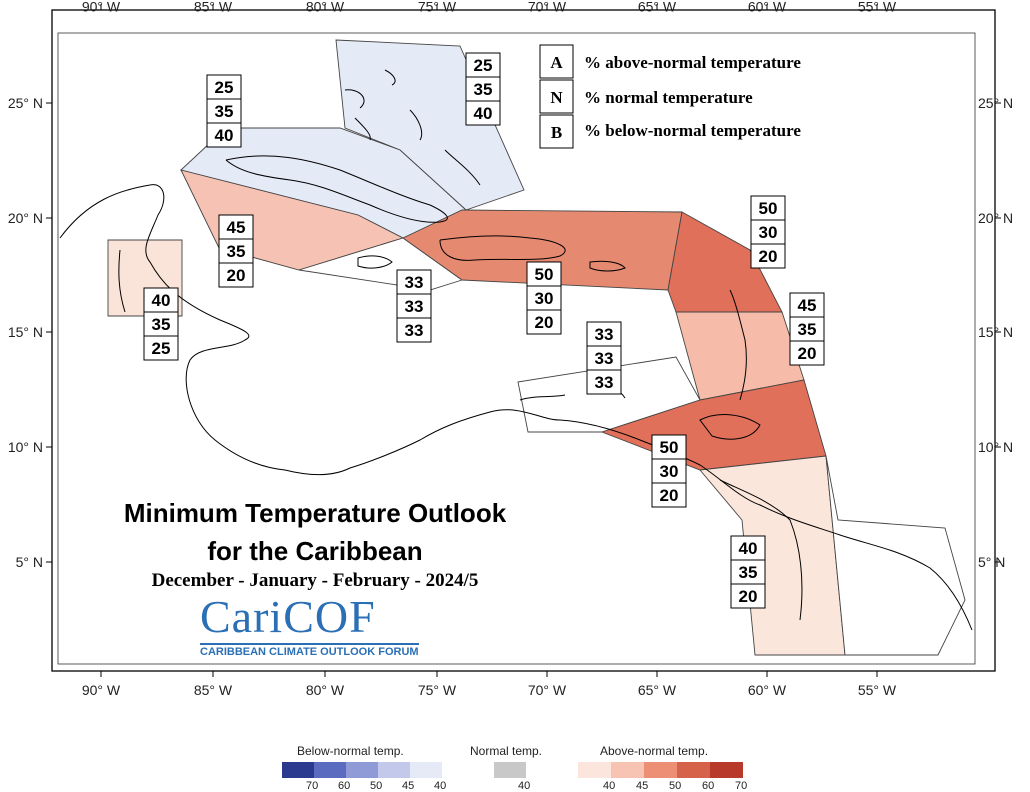  I want to click on lat-label-left: 25° N, so click(25, 103).